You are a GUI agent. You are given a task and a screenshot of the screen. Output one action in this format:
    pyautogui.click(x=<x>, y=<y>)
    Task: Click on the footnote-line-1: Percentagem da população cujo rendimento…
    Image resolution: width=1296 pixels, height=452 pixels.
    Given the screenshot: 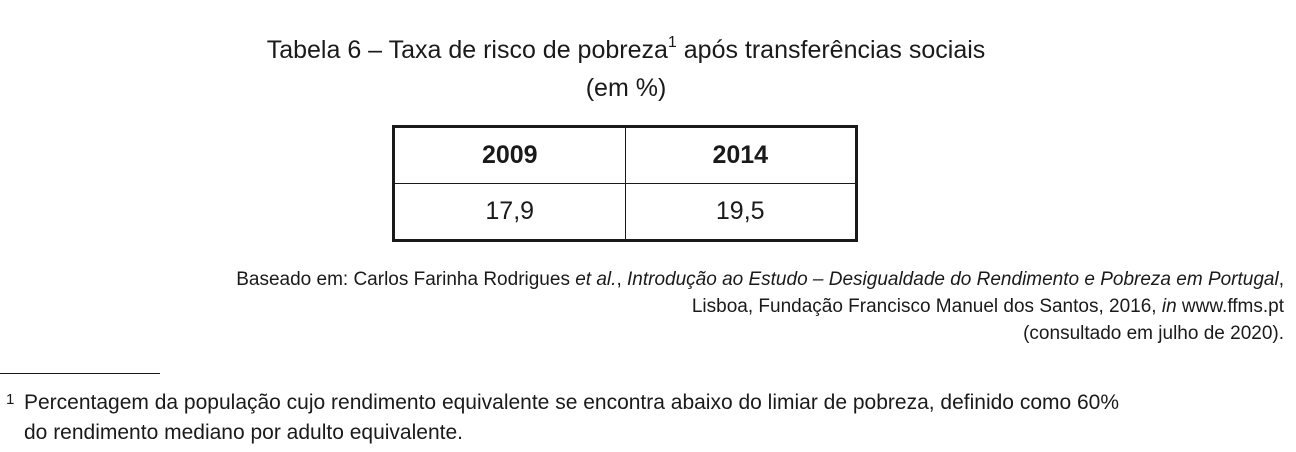 What is the action you would take?
    pyautogui.click(x=572, y=402)
    